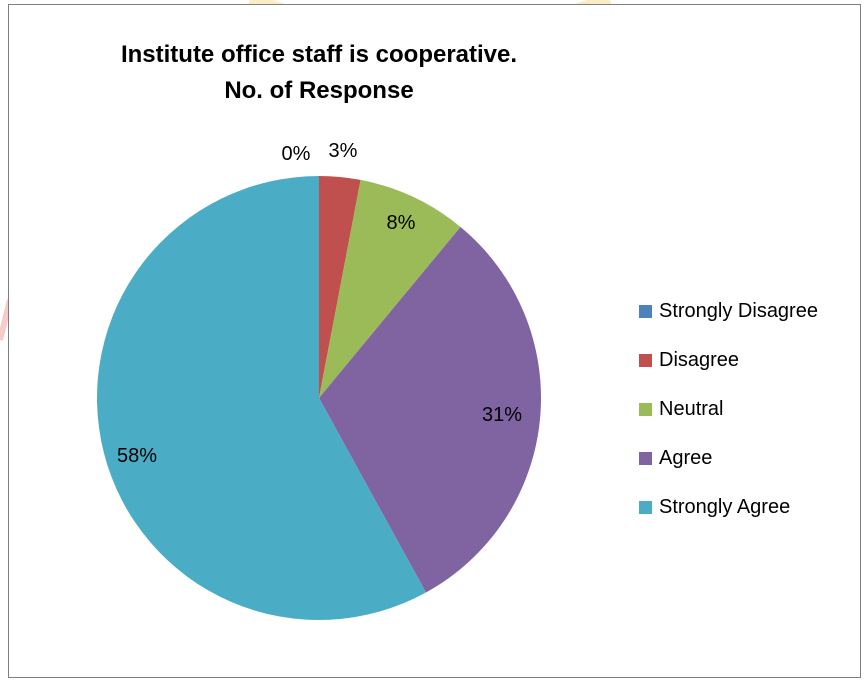  Describe the element at coordinates (725, 507) in the screenshot. I see `legend-label: Strongly Agree` at that location.